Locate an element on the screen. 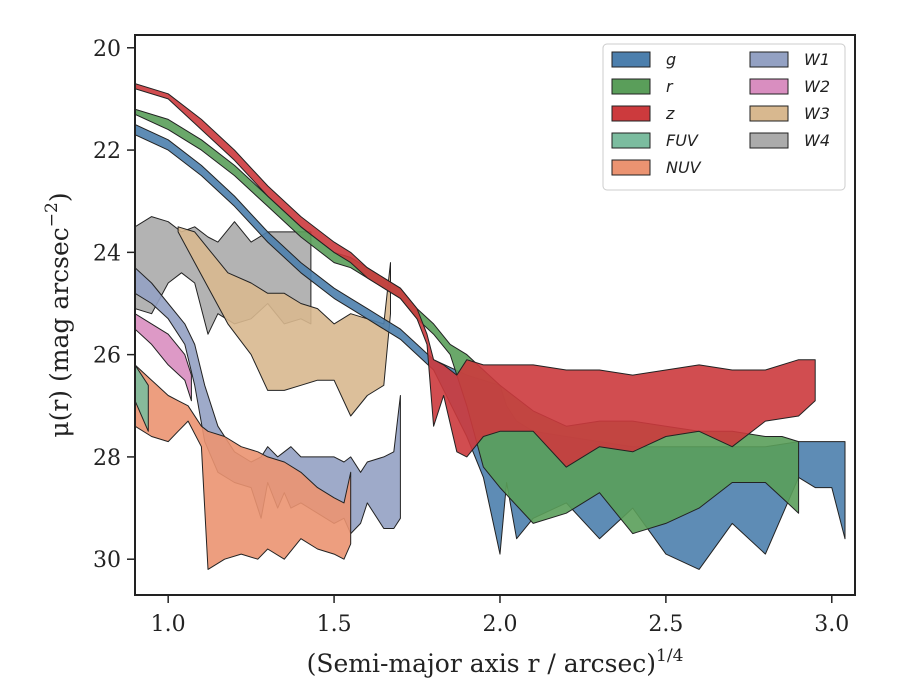  legend-swatch-g is located at coordinates (631, 59).